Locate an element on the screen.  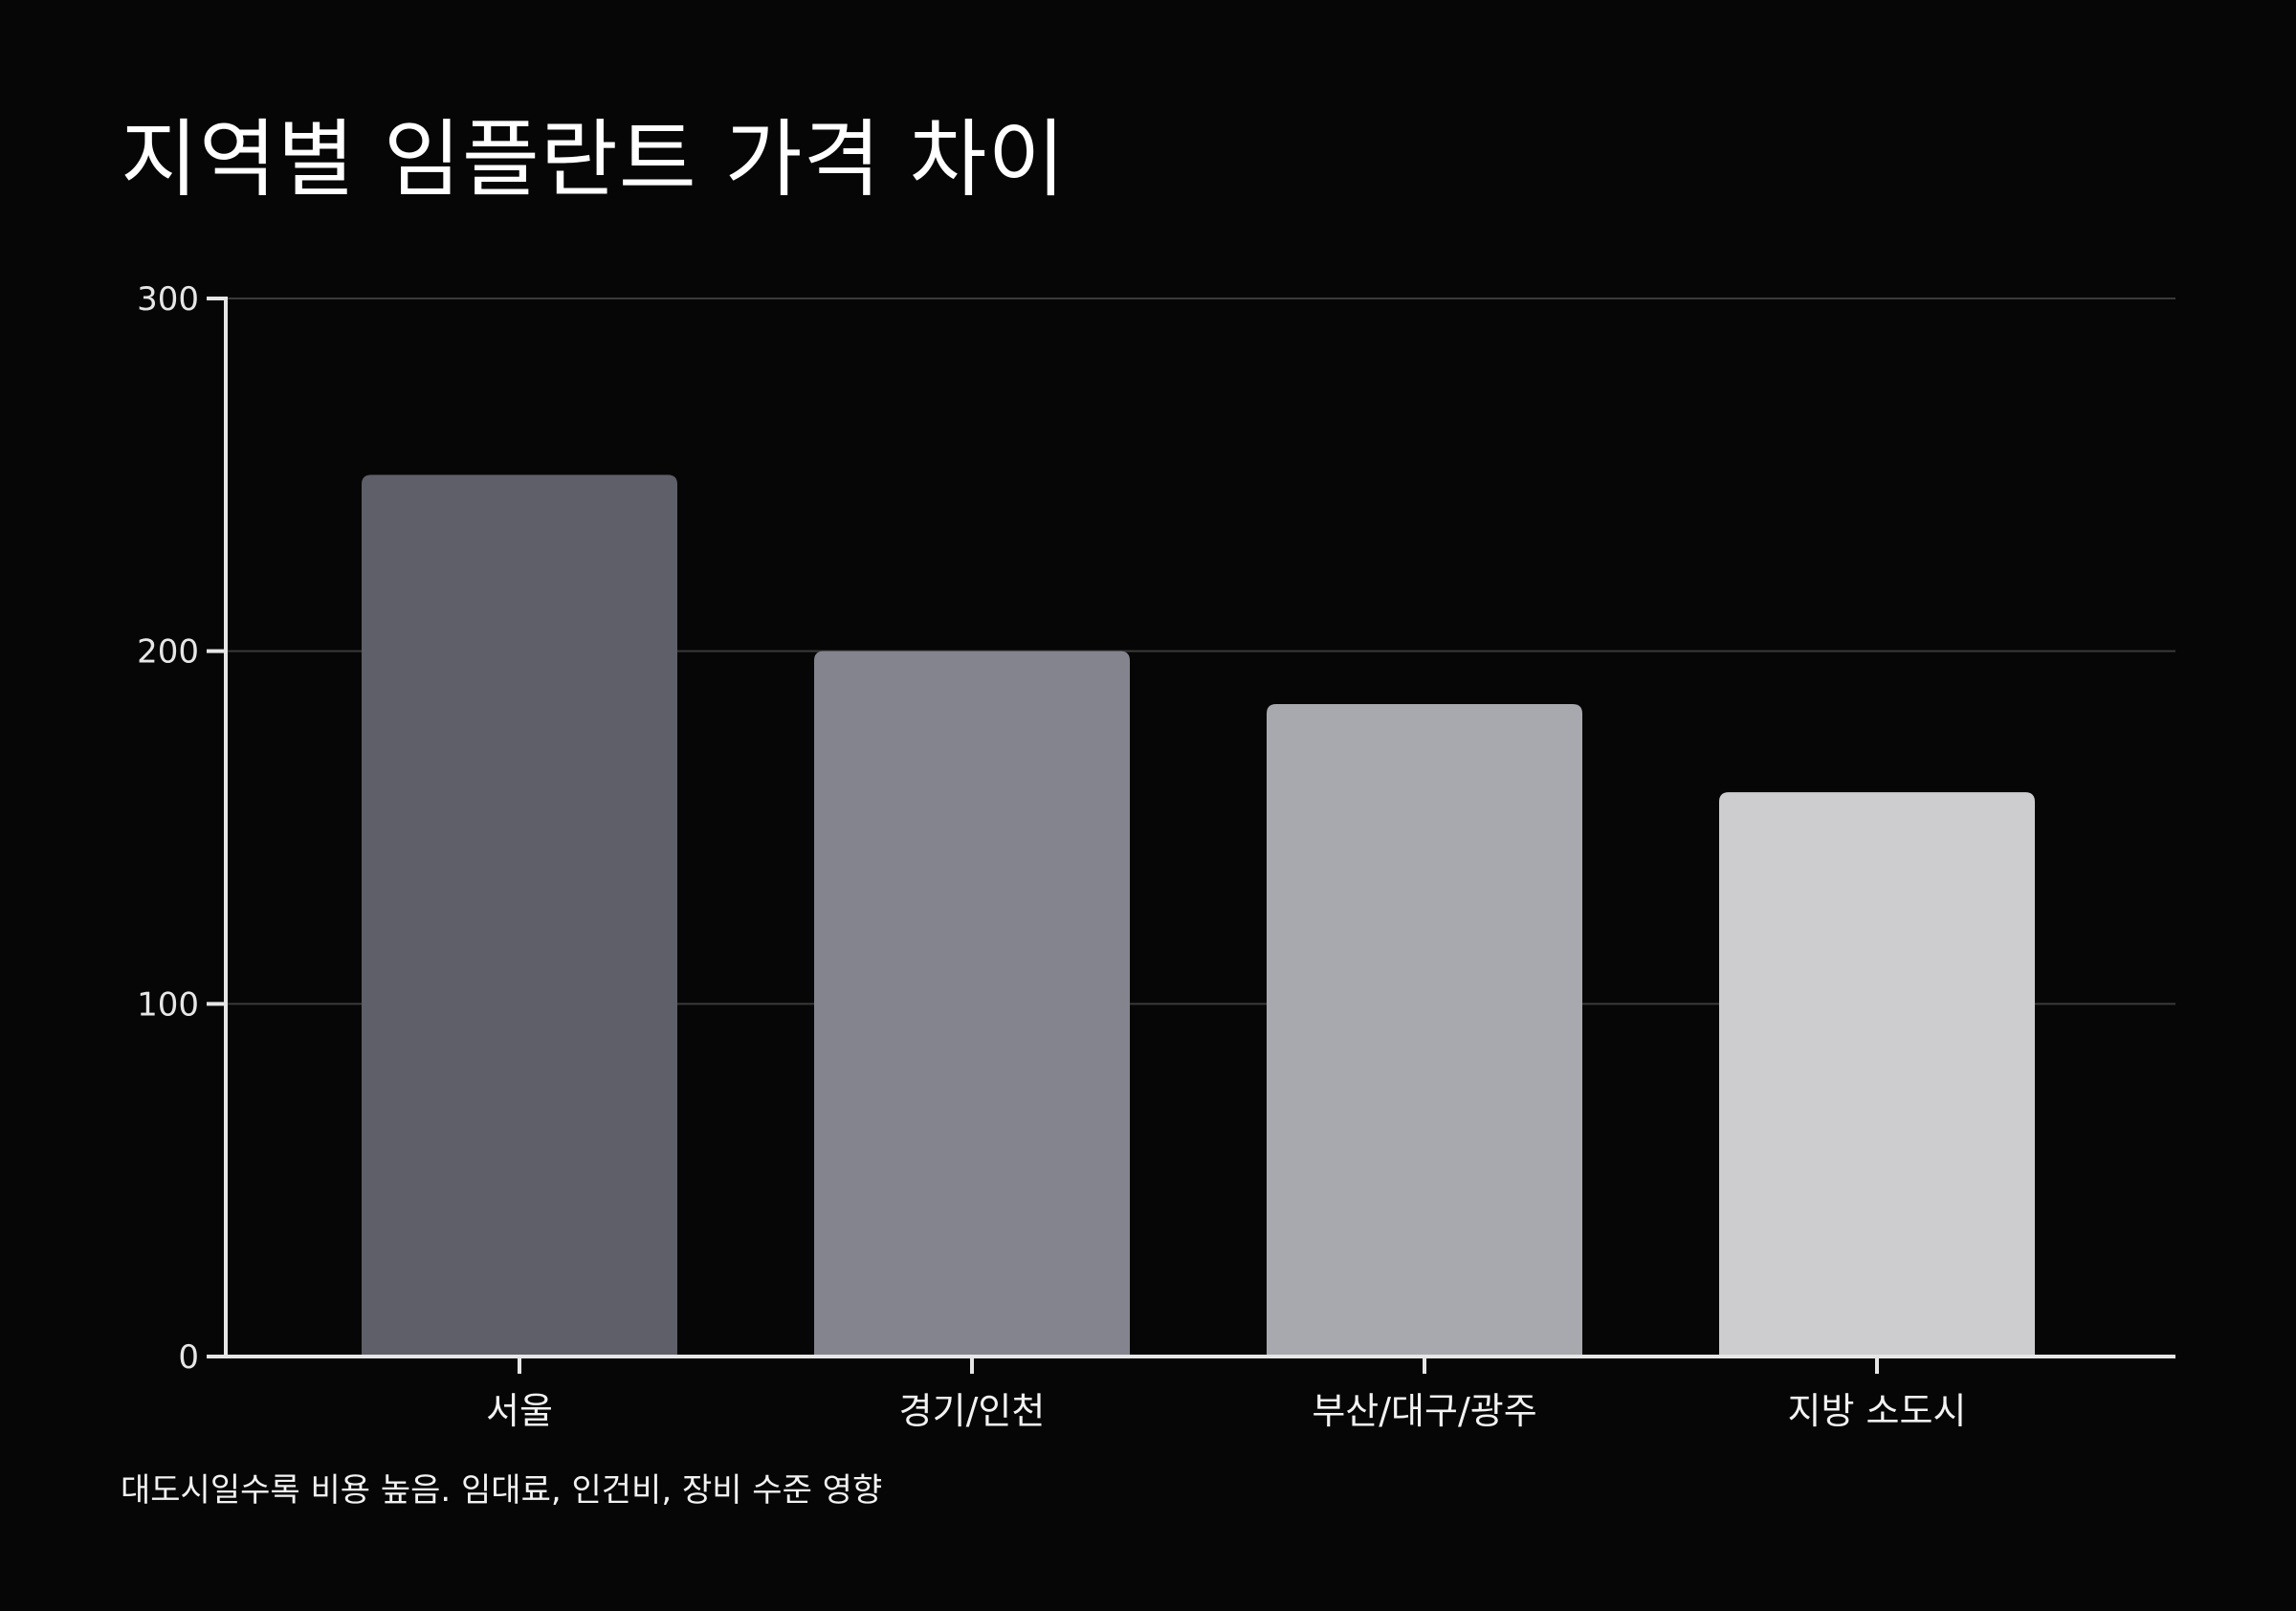
y-tick-label: 0 is located at coordinates (188, 1358).